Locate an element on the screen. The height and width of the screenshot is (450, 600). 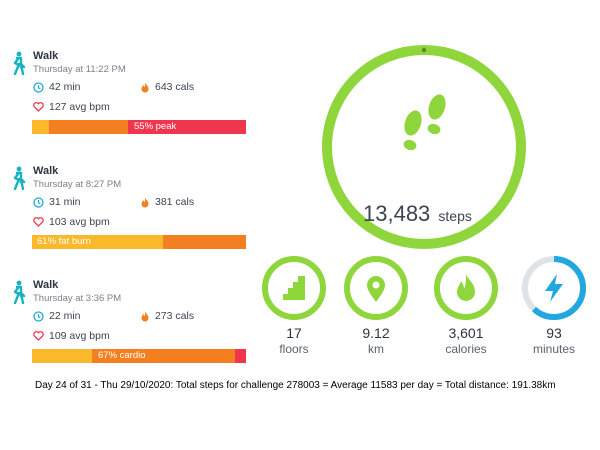
steps-unit: steps is located at coordinates (455, 216).